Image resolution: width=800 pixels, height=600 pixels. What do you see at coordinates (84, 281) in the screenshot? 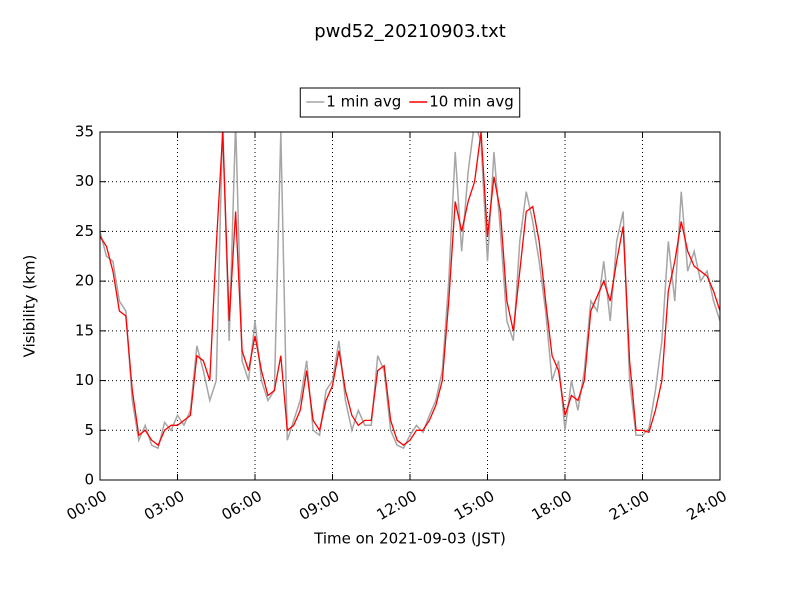
I see `y-tick-label: 20` at bounding box center [84, 281].